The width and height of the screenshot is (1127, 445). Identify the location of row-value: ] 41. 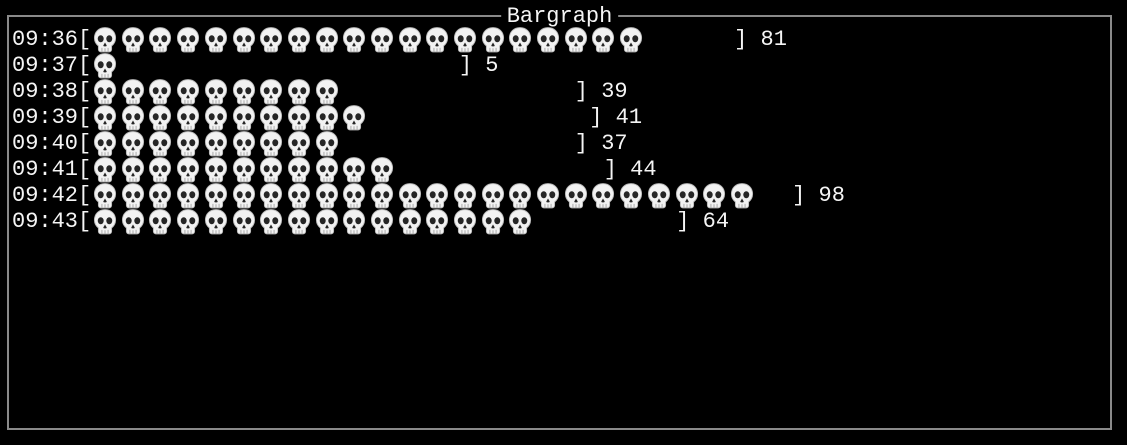
(616, 117).